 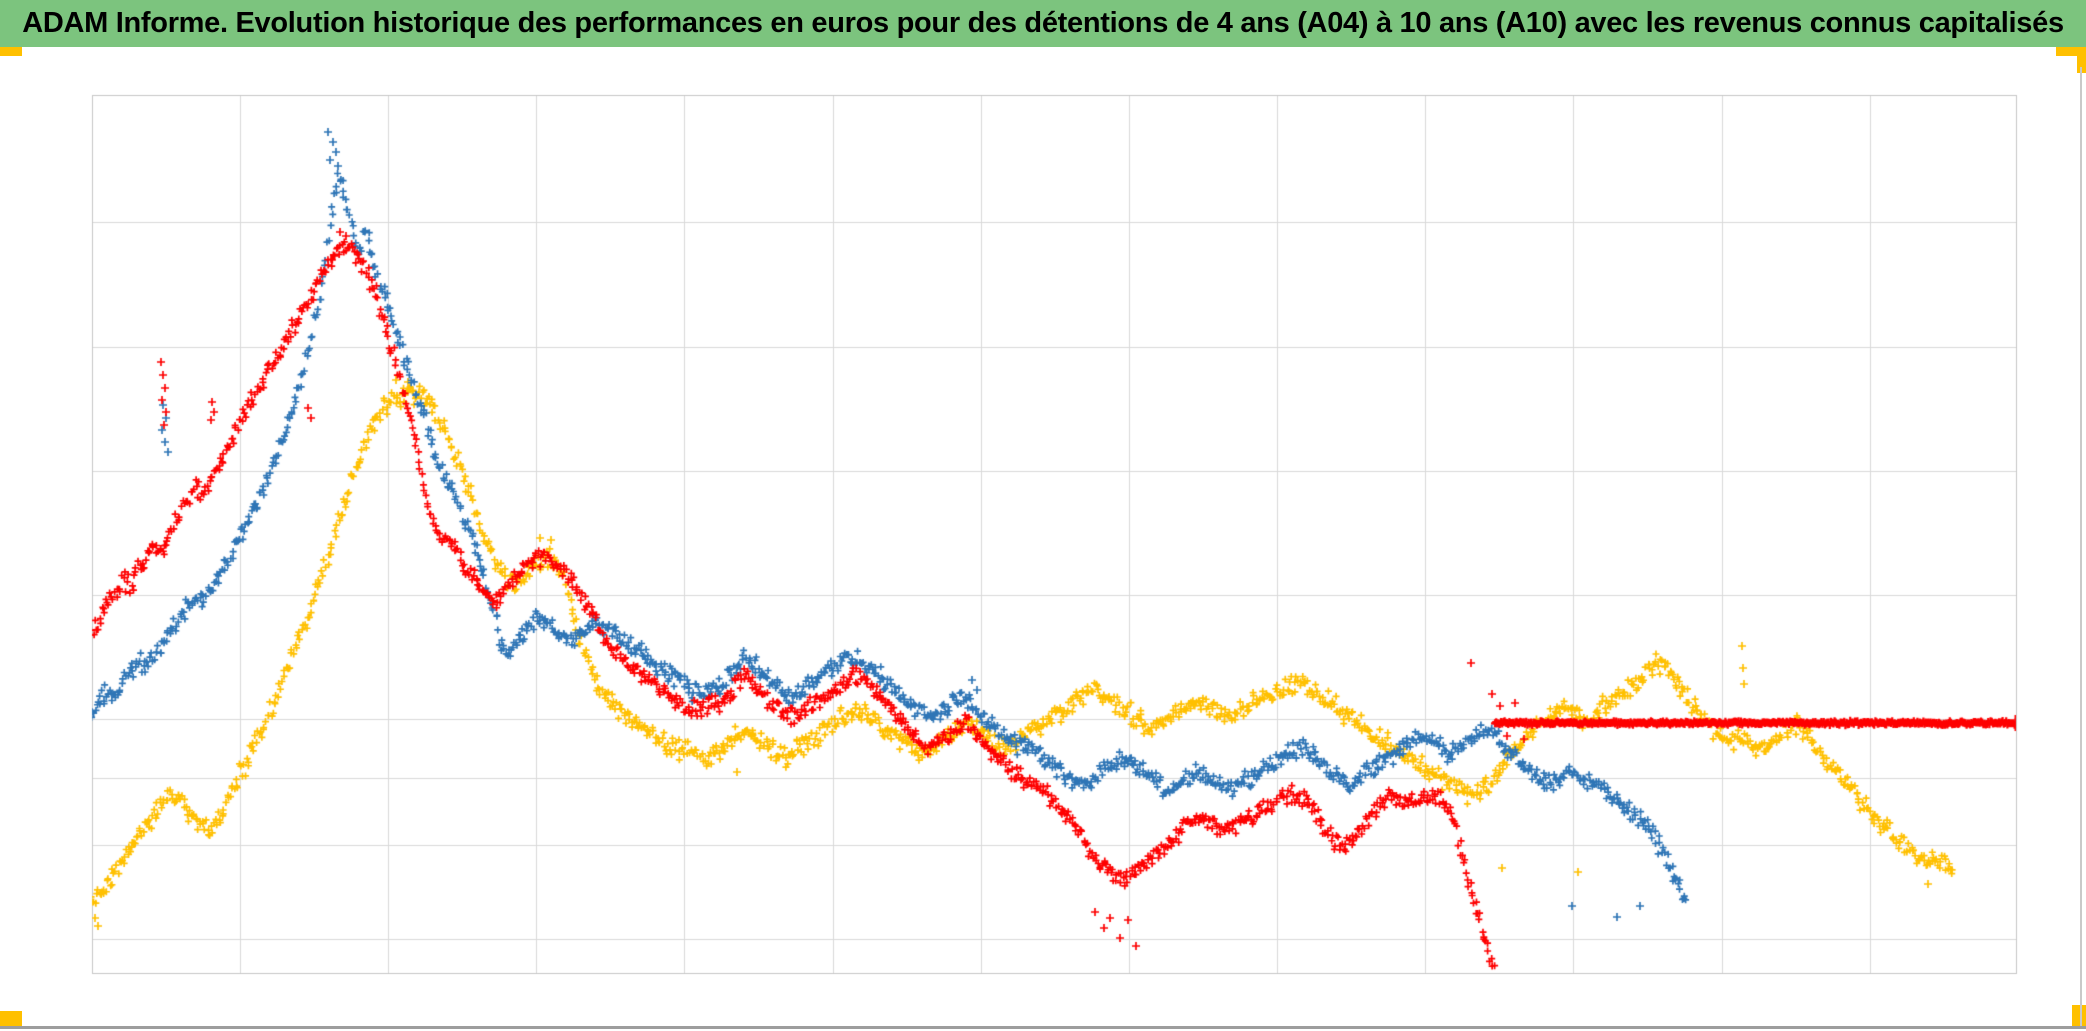 I want to click on accent-top-right-horizontal, so click(x=2071, y=51).